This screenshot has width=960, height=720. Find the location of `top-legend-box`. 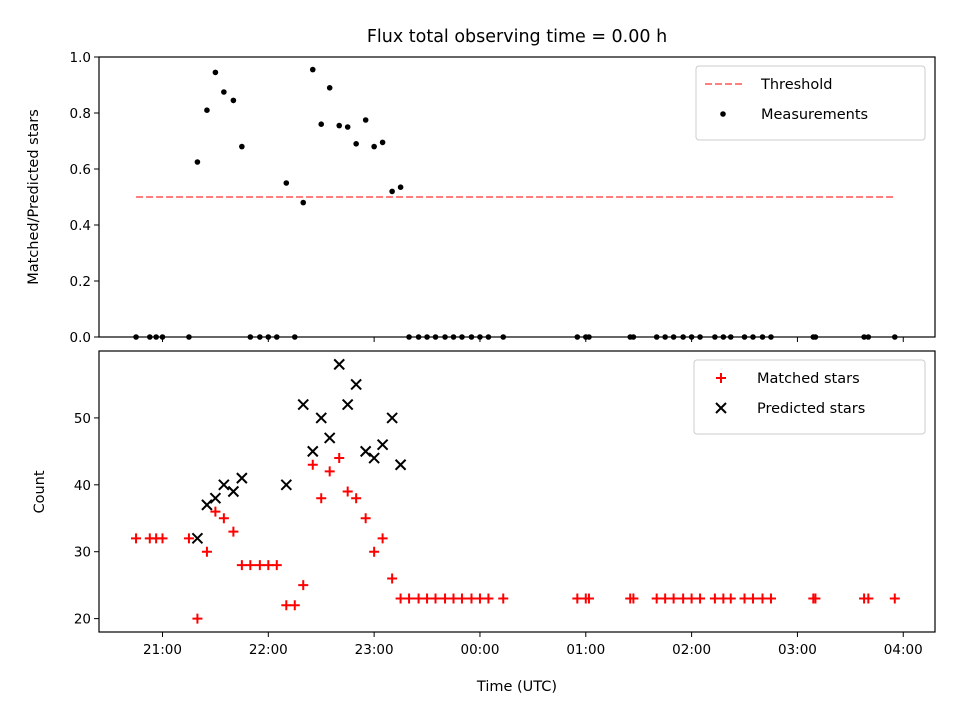

top-legend-box is located at coordinates (810, 103).